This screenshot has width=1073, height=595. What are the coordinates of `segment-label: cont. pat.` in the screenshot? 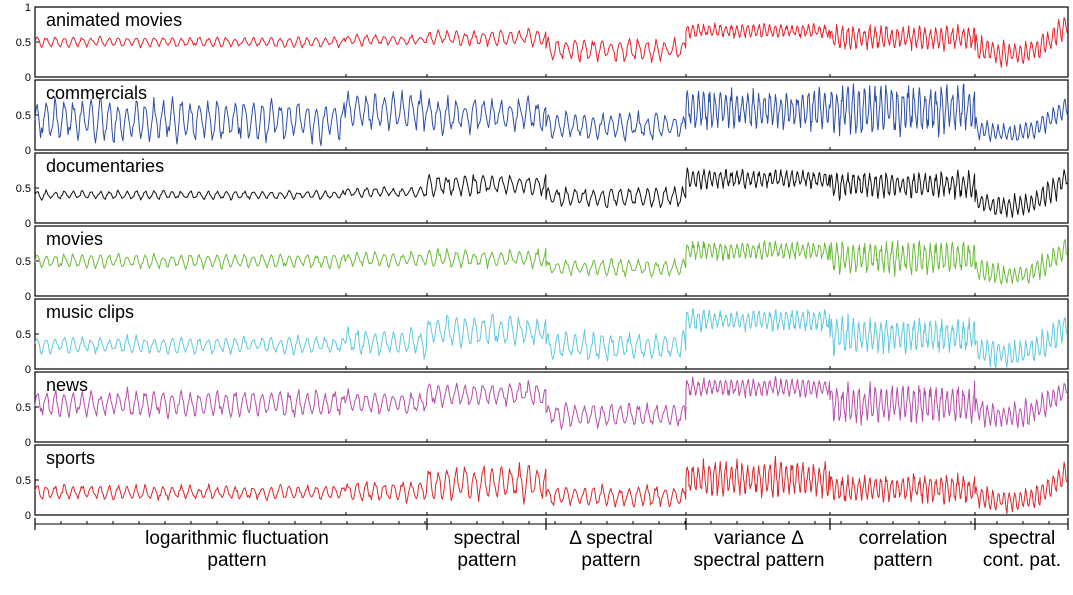 It's located at (1022, 560).